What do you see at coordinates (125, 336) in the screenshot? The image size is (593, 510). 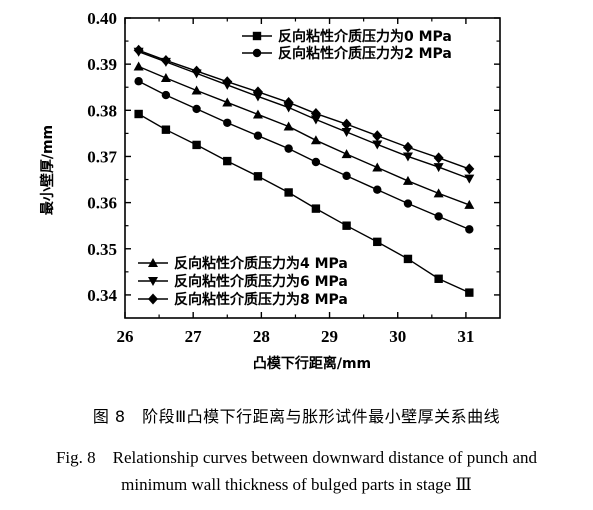 I see `x-tick-label: 26` at bounding box center [125, 336].